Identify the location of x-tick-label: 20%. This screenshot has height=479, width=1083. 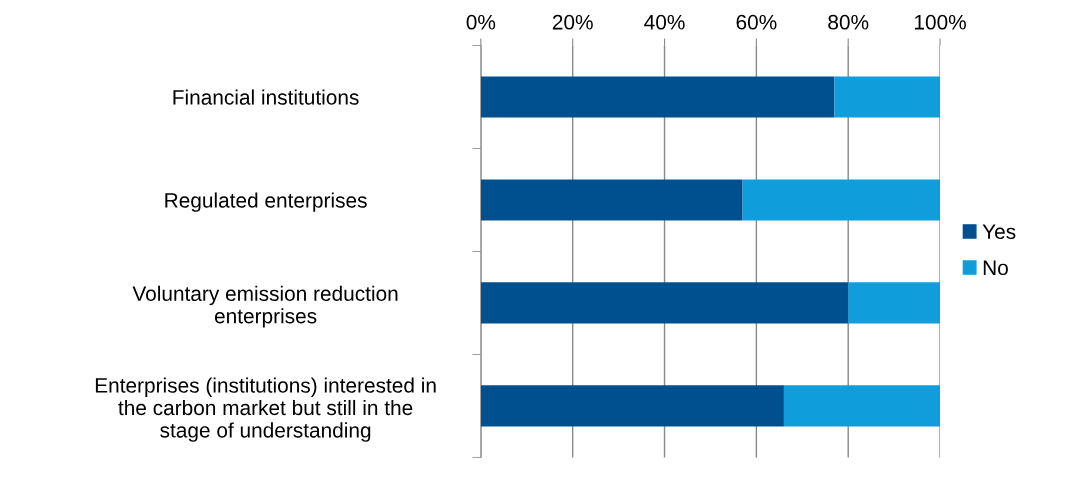
(572, 22).